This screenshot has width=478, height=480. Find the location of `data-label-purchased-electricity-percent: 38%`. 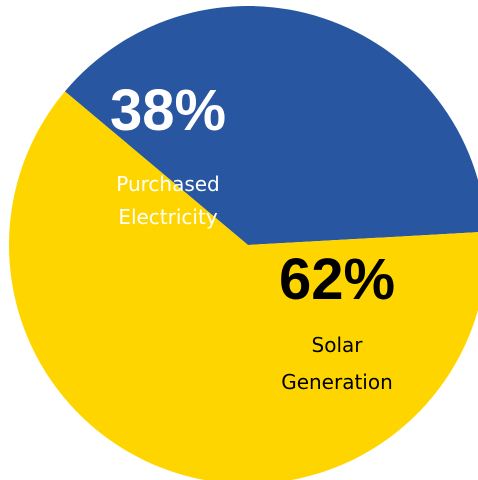

data-label-purchased-electricity-percent: 38% is located at coordinates (168, 110).